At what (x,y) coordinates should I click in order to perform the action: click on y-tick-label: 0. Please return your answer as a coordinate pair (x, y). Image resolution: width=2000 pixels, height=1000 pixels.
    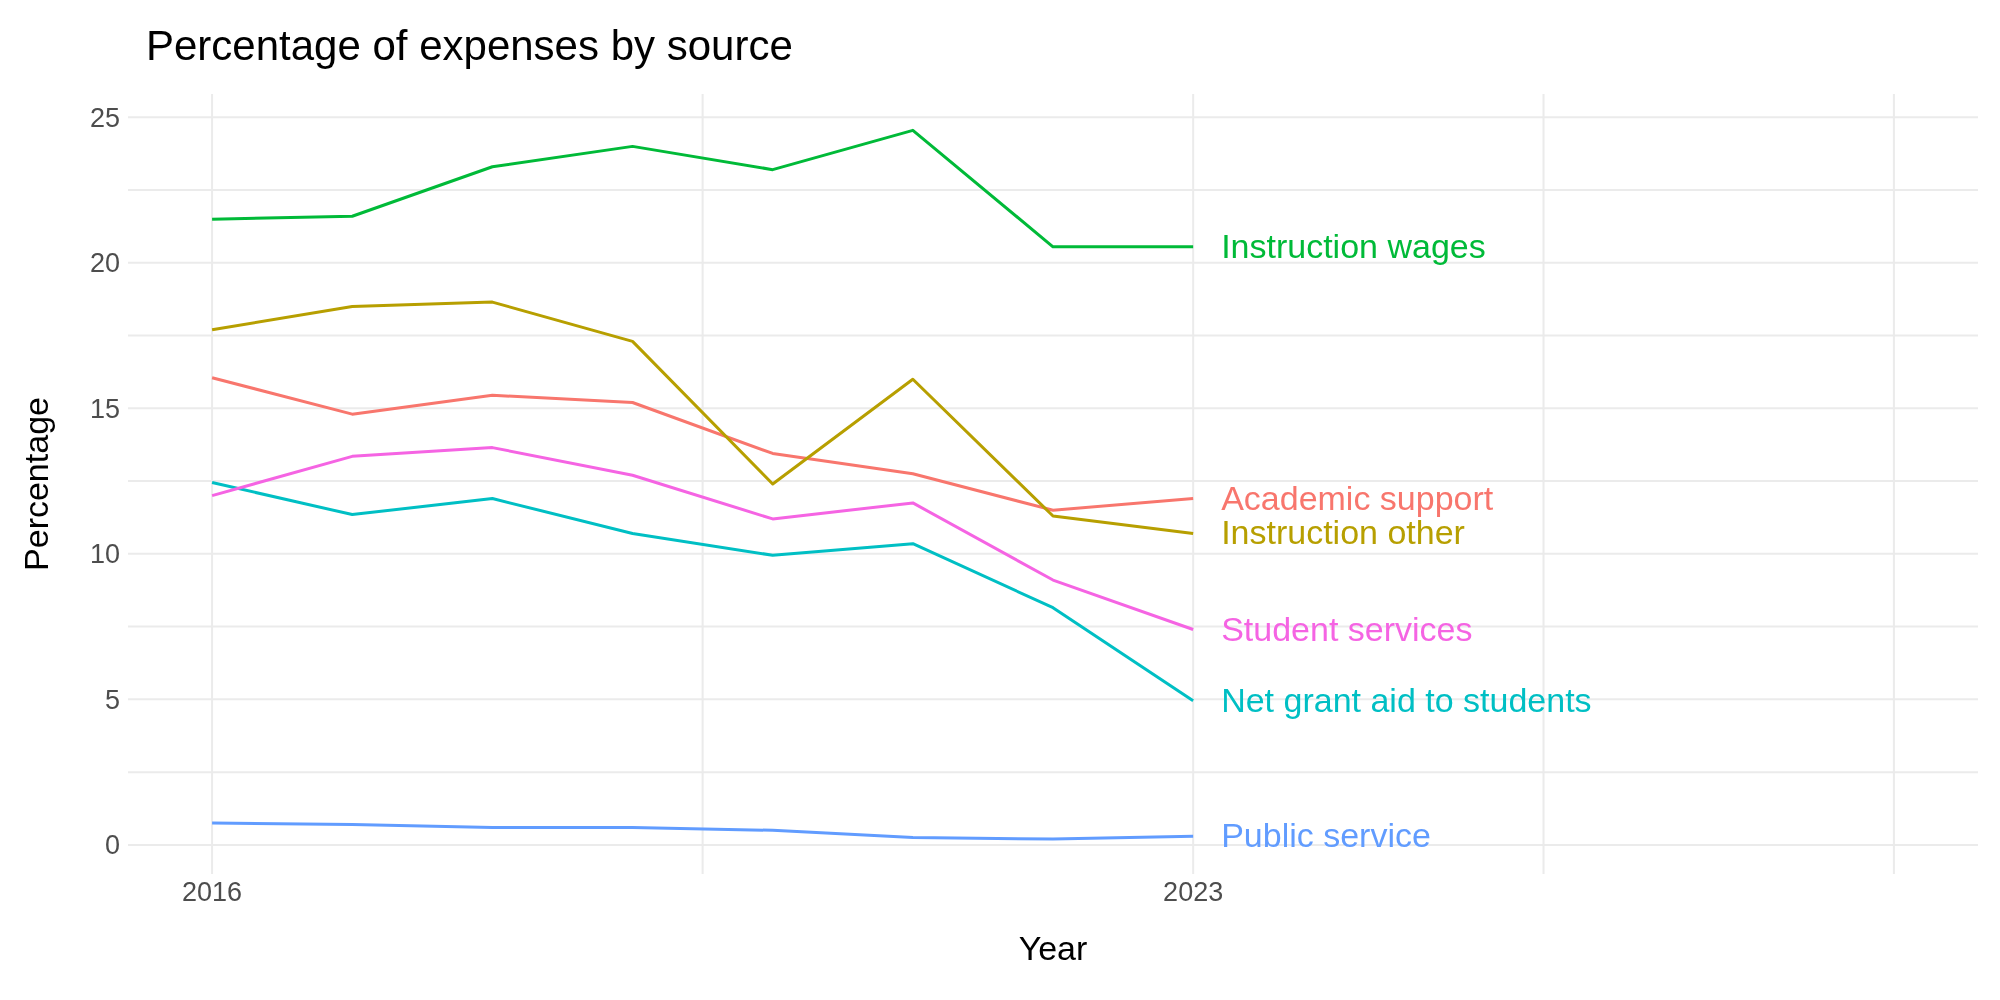
    Looking at the image, I should click on (112, 845).